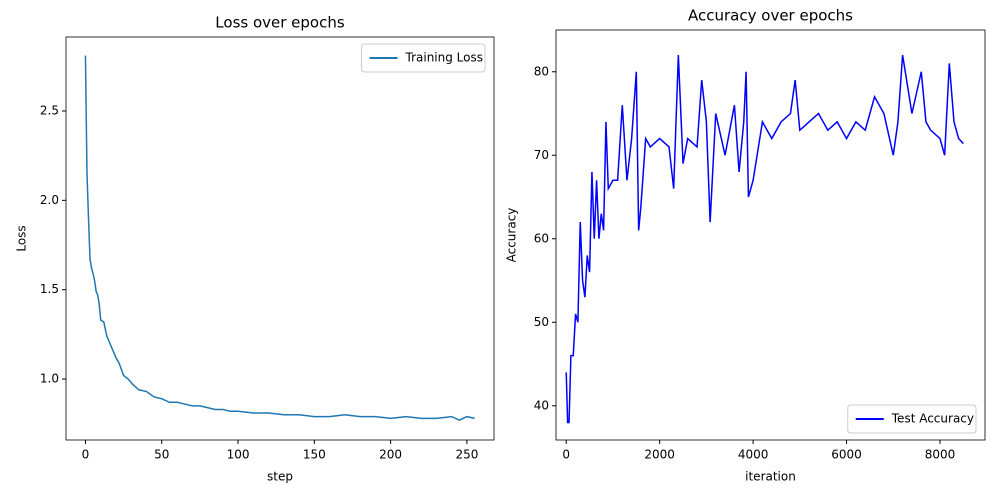 The height and width of the screenshot is (500, 1000). What do you see at coordinates (161, 455) in the screenshot?
I see `x-tick-label: 50` at bounding box center [161, 455].